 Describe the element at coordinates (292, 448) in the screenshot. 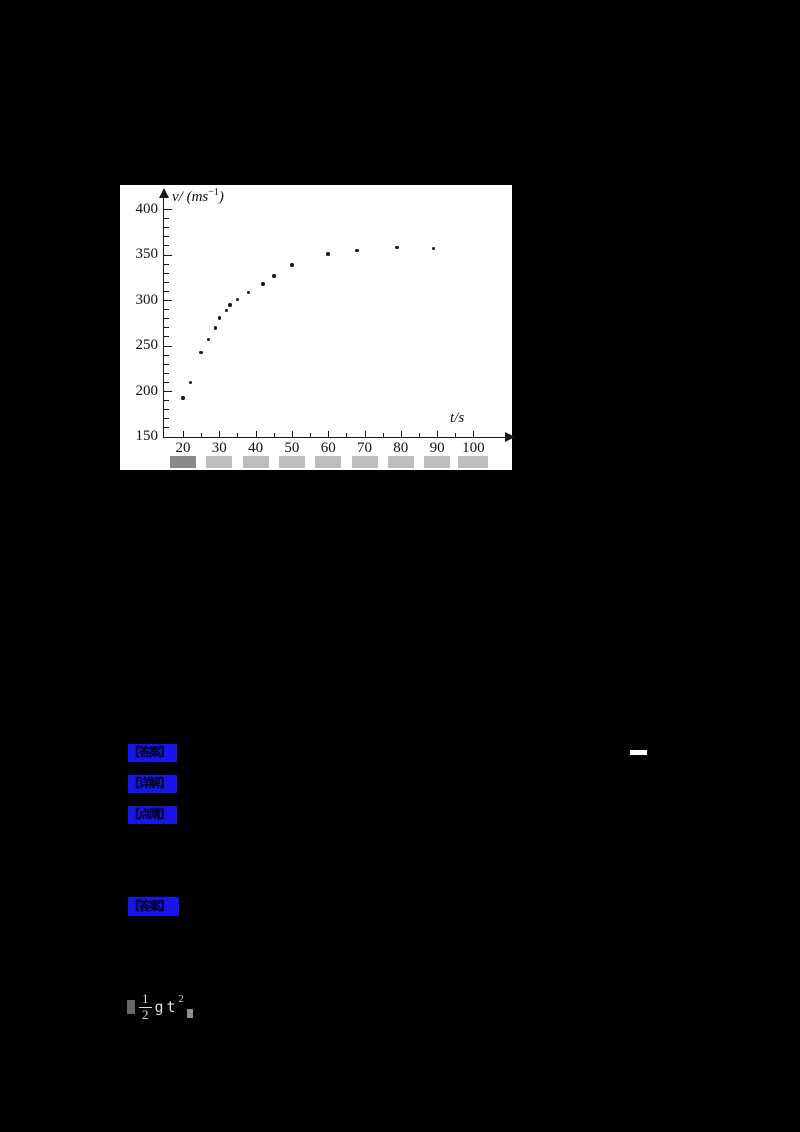

I see `x-tick-label: 50` at that location.